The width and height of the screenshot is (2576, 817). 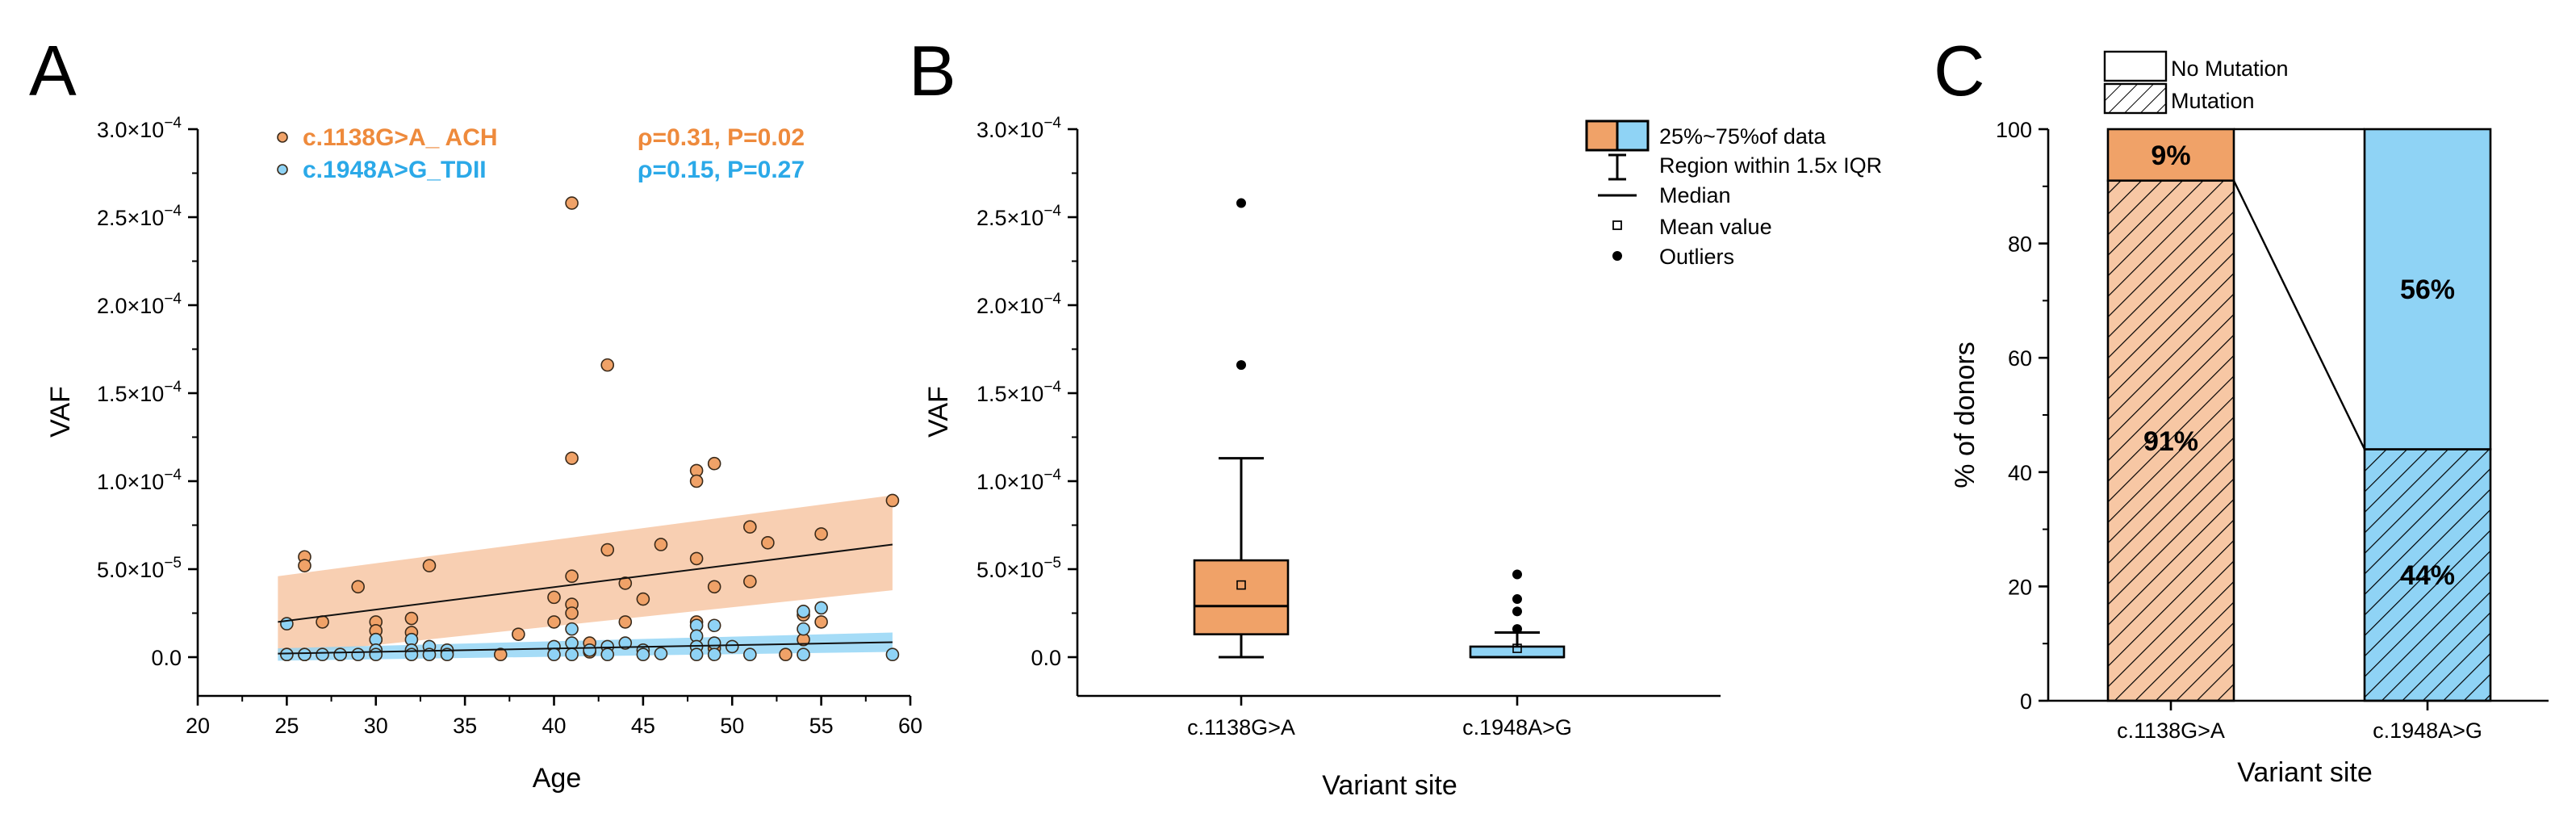 I want to click on pct-label-no-mutation-1: 56%, so click(x=2427, y=289).